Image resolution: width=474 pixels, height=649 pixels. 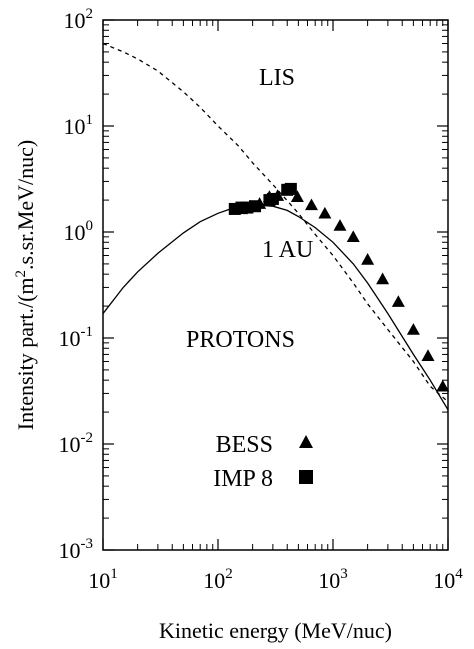 What do you see at coordinates (240, 340) in the screenshot?
I see `annotation-protons: PROTONS` at bounding box center [240, 340].